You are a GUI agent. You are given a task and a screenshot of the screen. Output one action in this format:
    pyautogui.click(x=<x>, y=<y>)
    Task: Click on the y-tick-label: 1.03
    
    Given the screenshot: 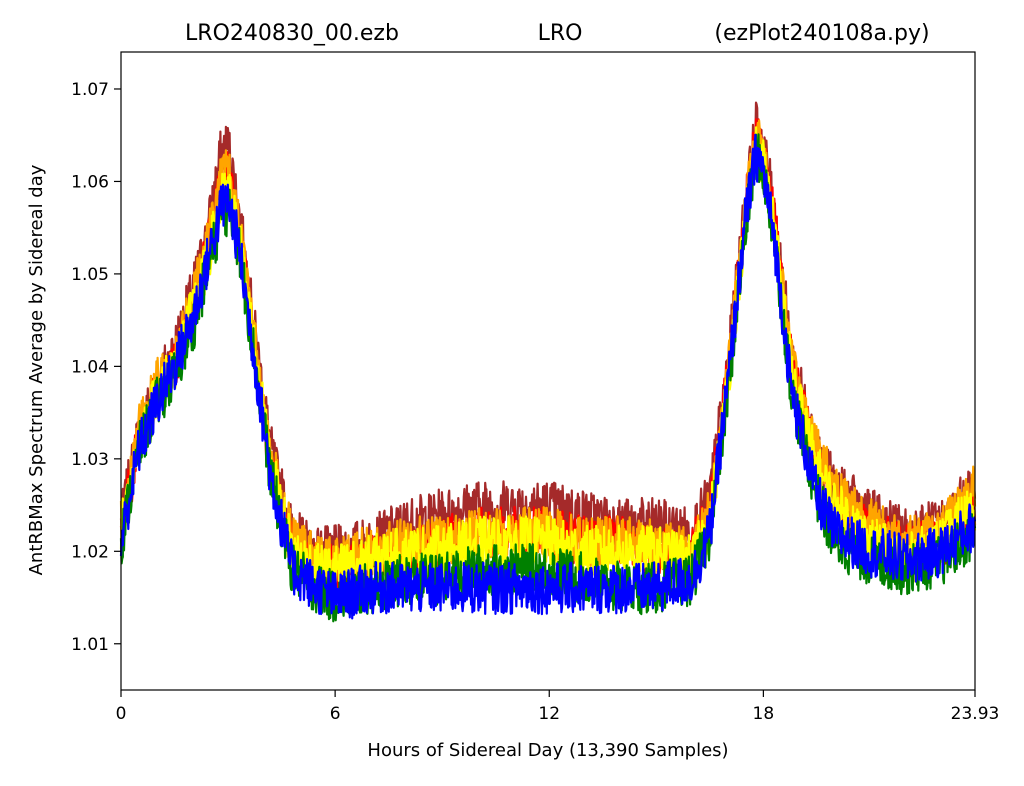 What is the action you would take?
    pyautogui.click(x=90, y=460)
    